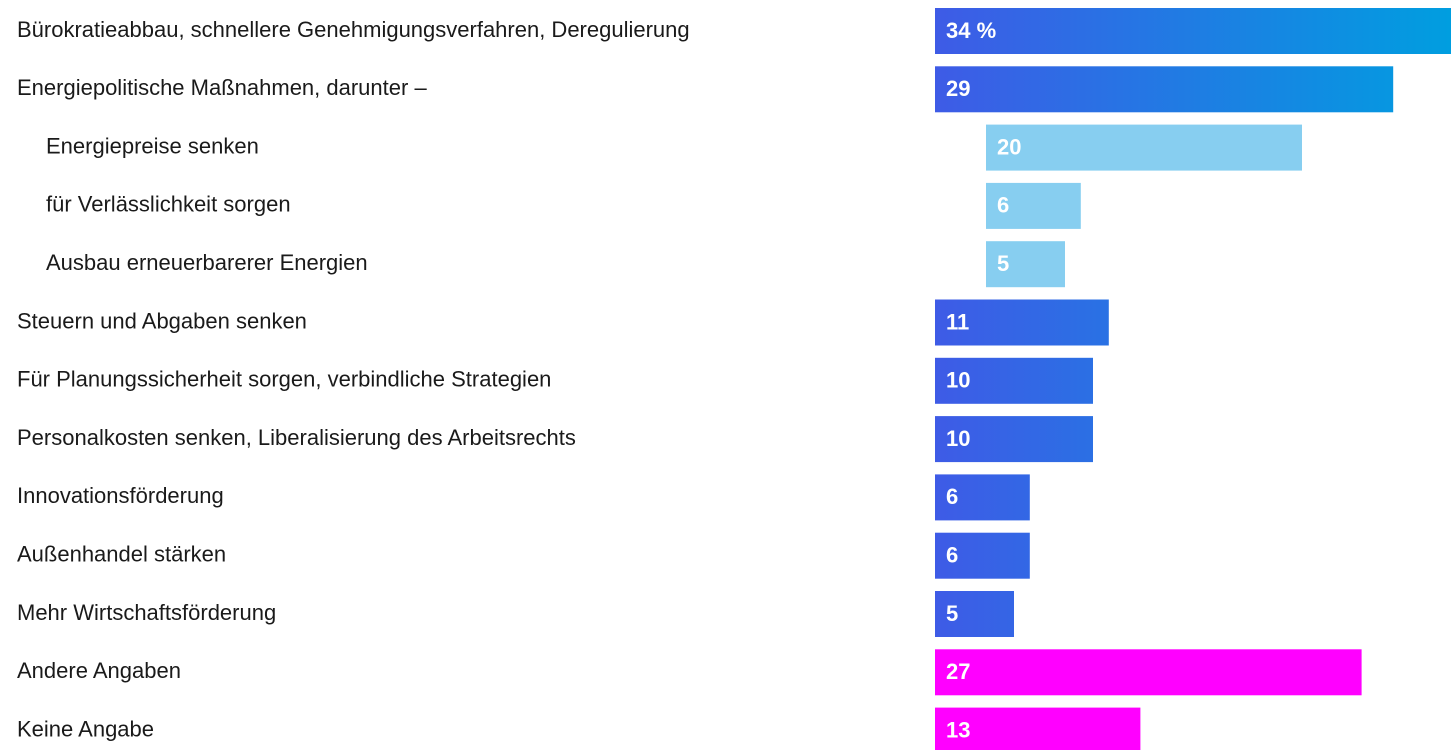  Describe the element at coordinates (957, 321) in the screenshot. I see `value-label: 11` at that location.